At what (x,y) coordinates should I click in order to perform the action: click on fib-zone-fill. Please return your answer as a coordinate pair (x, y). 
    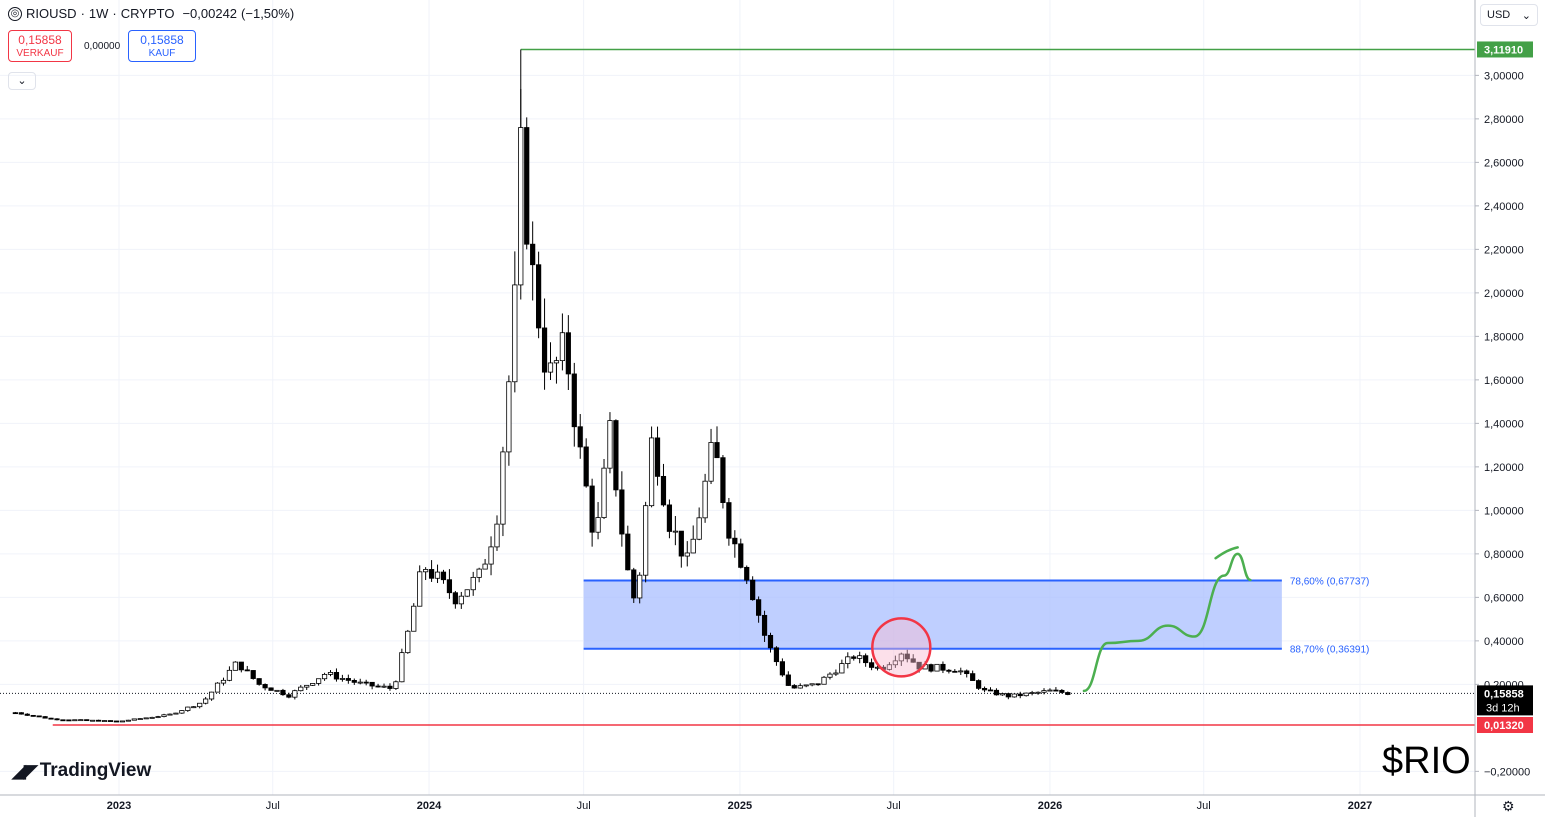
    Looking at the image, I should click on (932, 614).